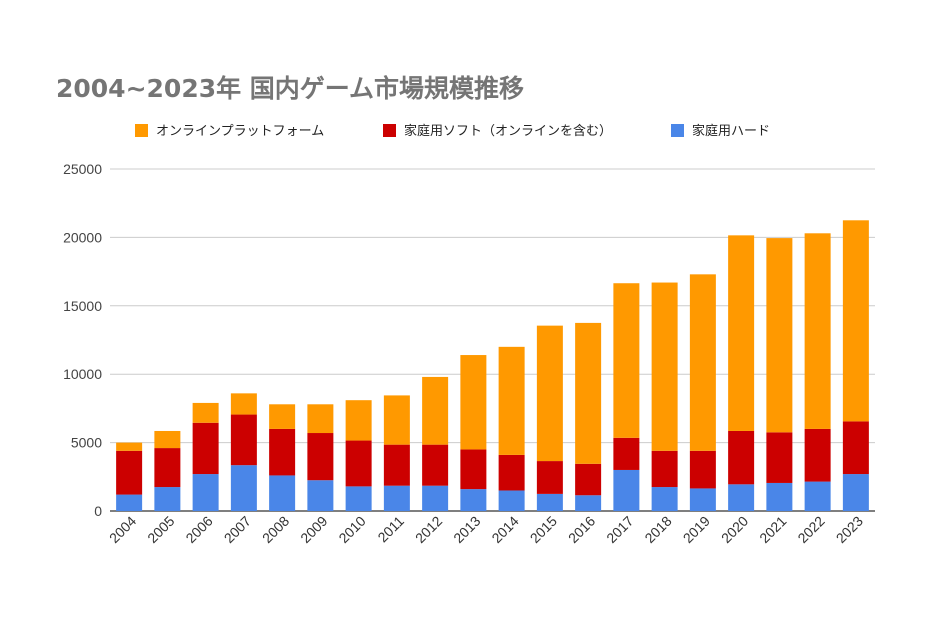  What do you see at coordinates (129, 446) in the screenshot?
I see `bar-segment-online-2004` at bounding box center [129, 446].